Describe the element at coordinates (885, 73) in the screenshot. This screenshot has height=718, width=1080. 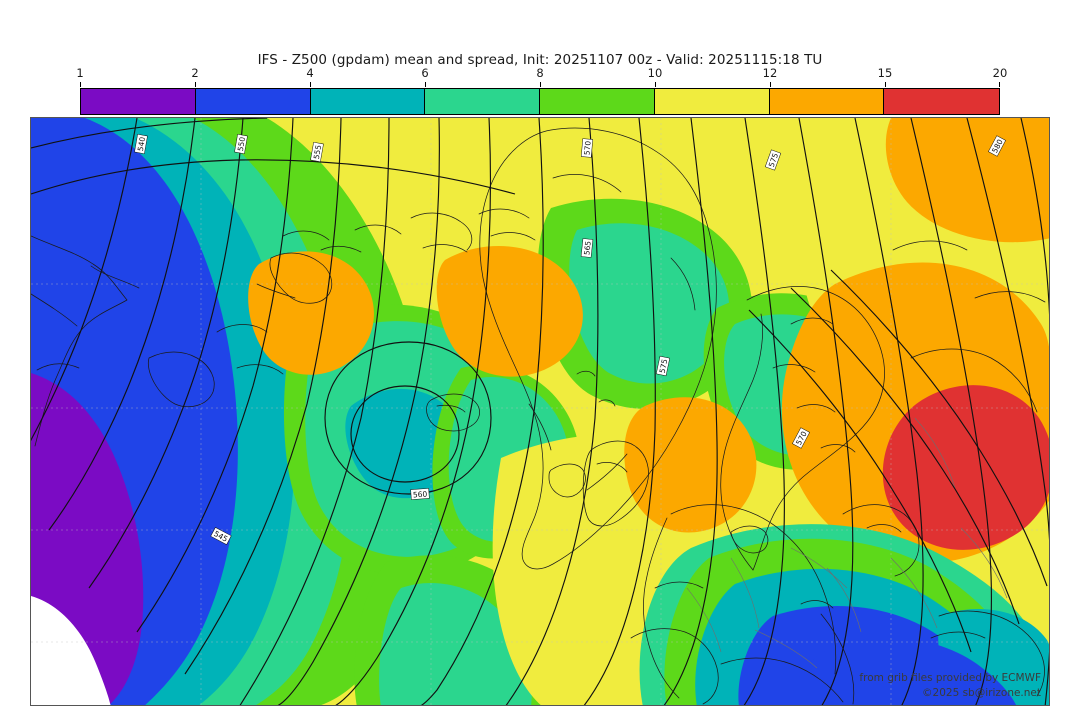
I see `colorbar-tick-15: 15` at that location.